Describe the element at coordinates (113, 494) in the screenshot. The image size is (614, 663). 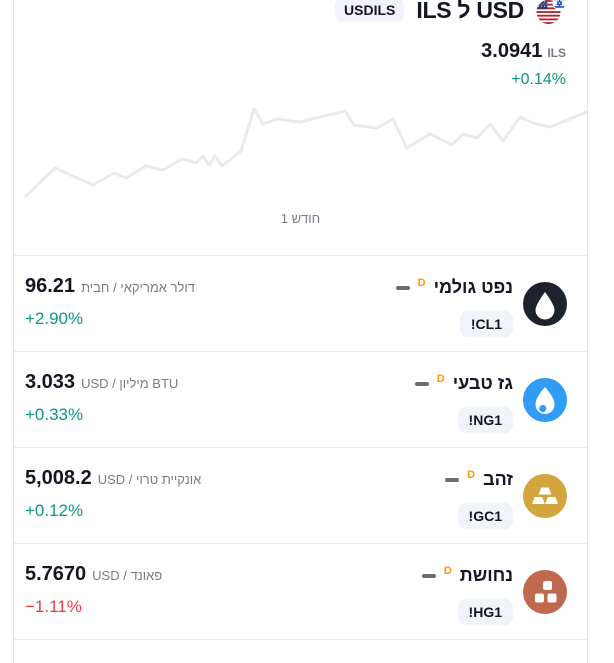
I see `row-quote: 5,008.2 USD / אונקיית טרוי +0.12%` at that location.